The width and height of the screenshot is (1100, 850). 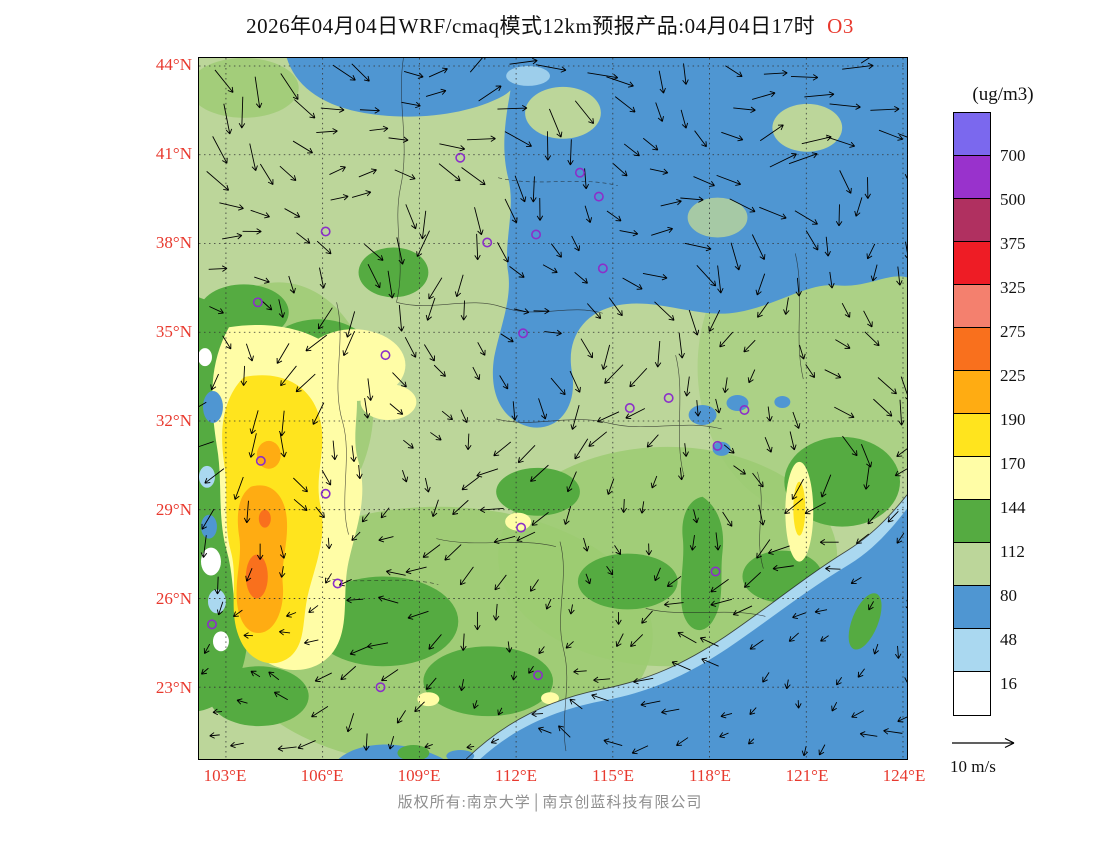 I want to click on title-text: 2026年04月04日WRF/cmaq模式12km预报产品:04月04日17时, so click(x=531, y=26).